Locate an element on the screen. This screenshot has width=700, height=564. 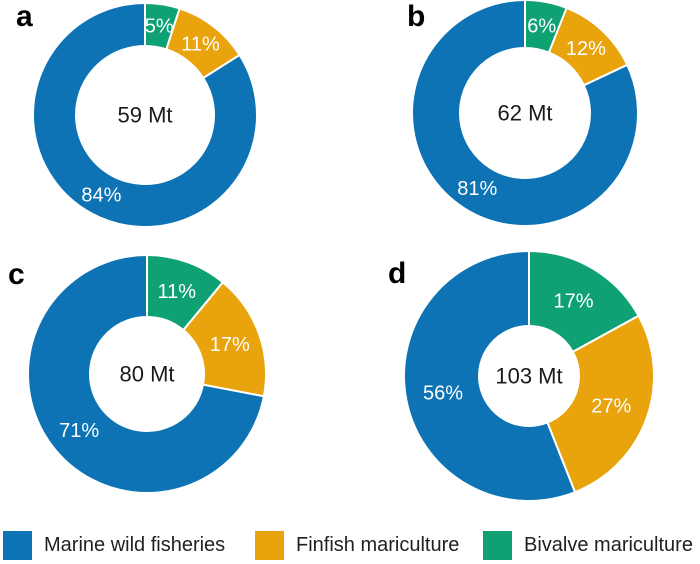
donut-chart-b: 6% 12% 81% 62 Mt b is located at coordinates (523, 113).